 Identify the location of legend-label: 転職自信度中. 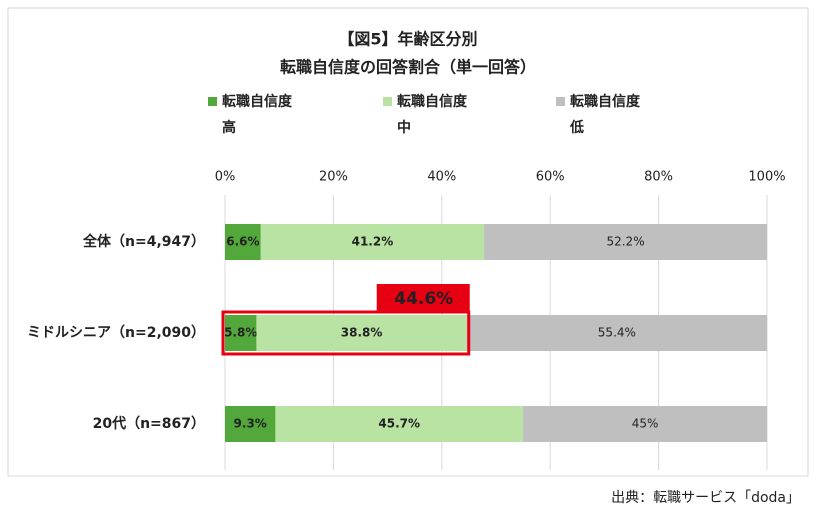
(432, 115).